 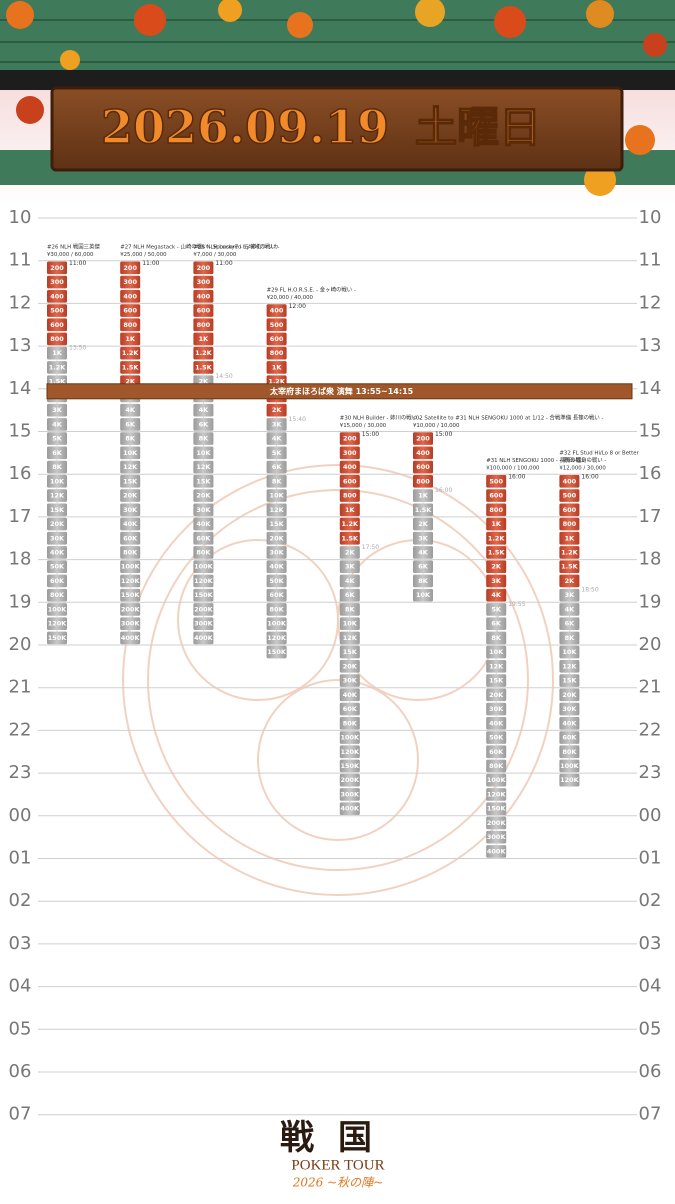 What do you see at coordinates (370, 547) in the screenshot?
I see `late-reg-time: 17:50` at bounding box center [370, 547].